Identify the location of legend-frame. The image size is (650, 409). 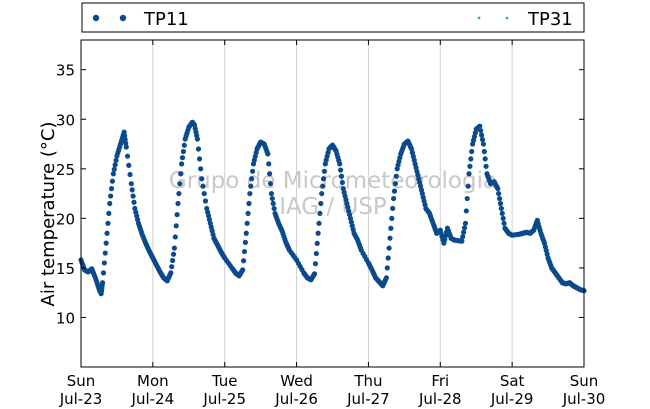
(333, 17).